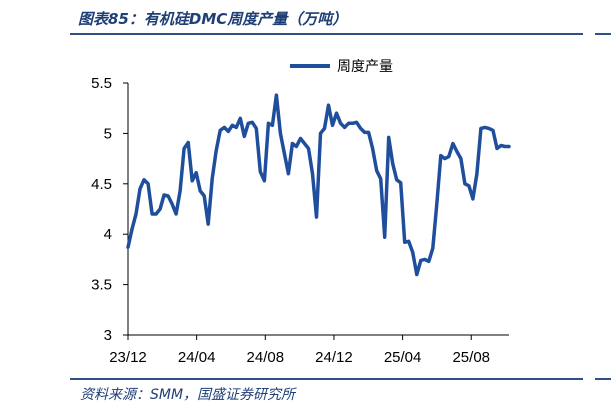 The image size is (611, 412). I want to click on x-tick-label: 25/08, so click(471, 357).